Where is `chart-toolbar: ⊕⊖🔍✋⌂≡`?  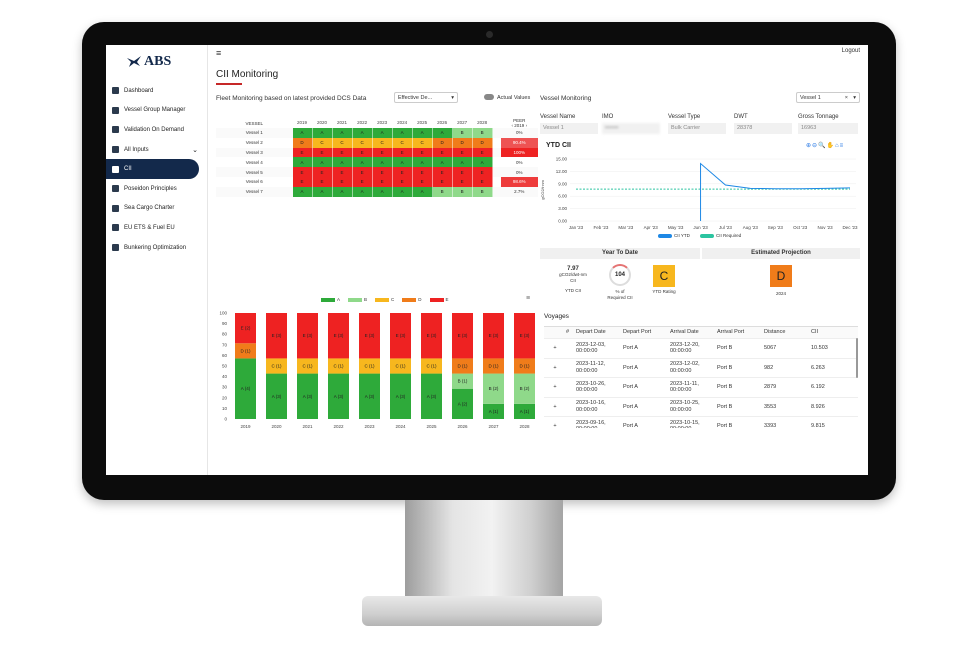 chart-toolbar: ⊕⊖🔍✋⌂≡ is located at coordinates (825, 146).